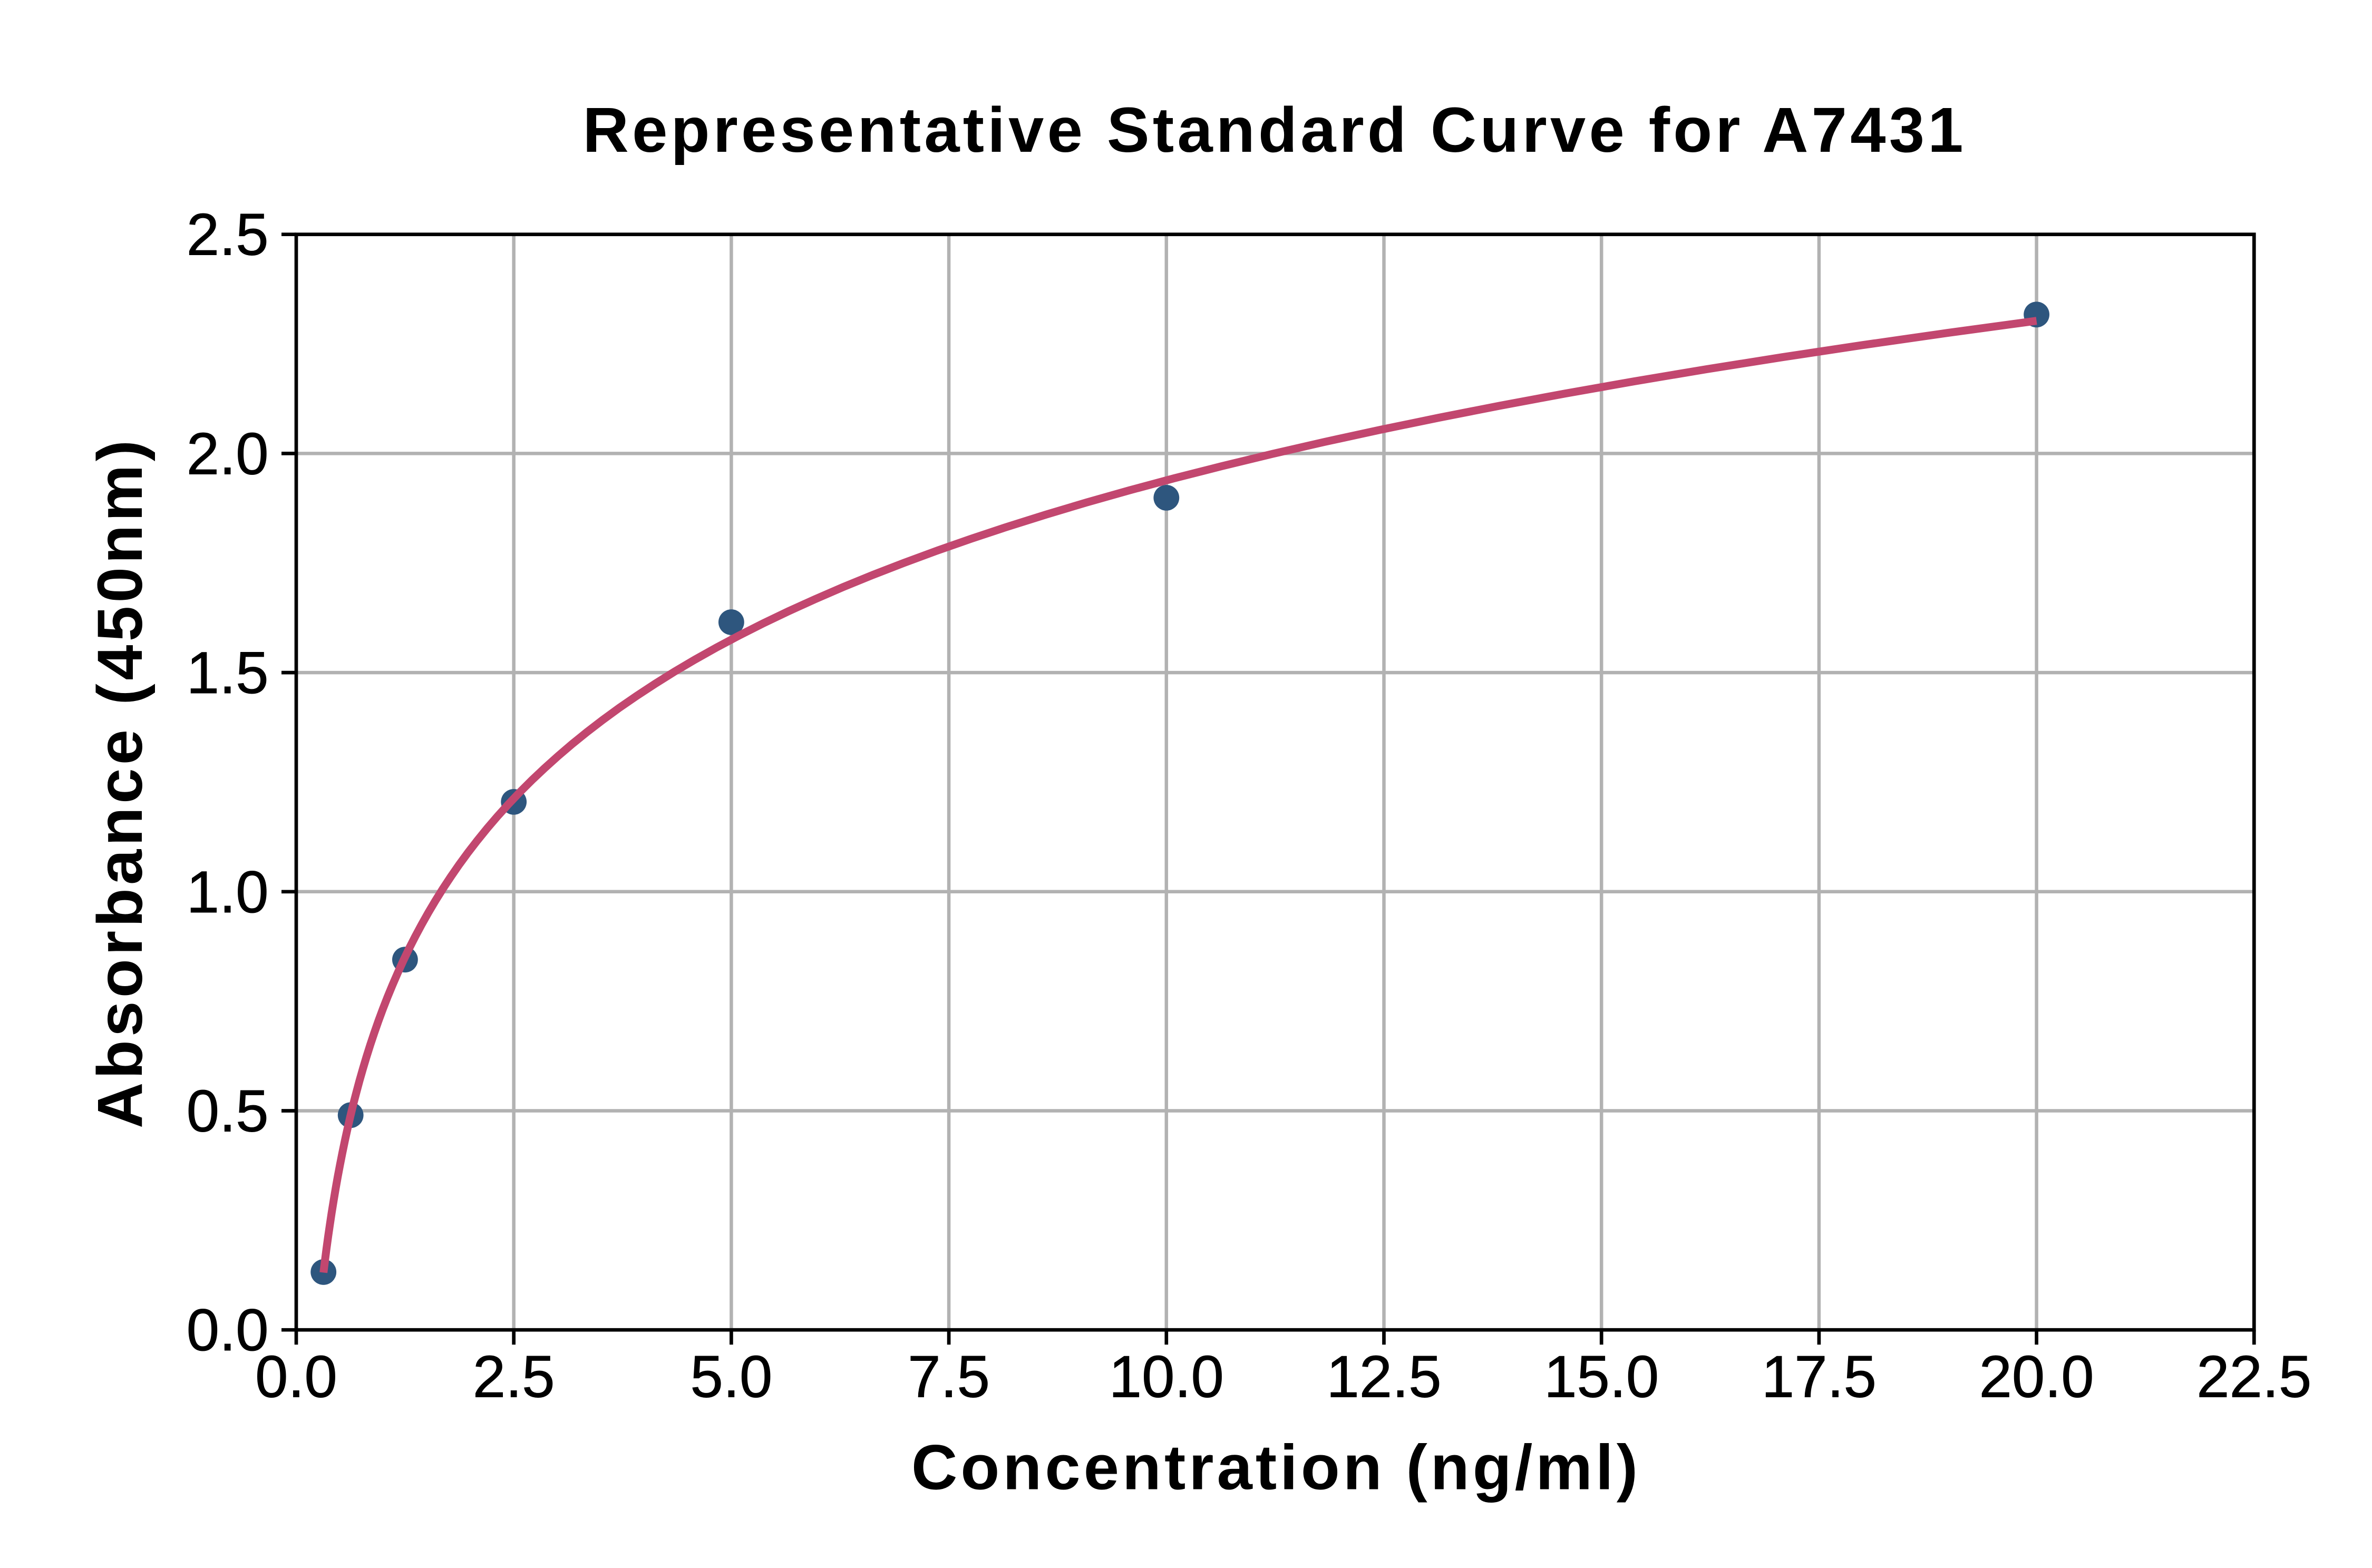 This screenshot has width=2372, height=1568. Describe the element at coordinates (1166, 1377) in the screenshot. I see `svg-text: 10.0` at that location.